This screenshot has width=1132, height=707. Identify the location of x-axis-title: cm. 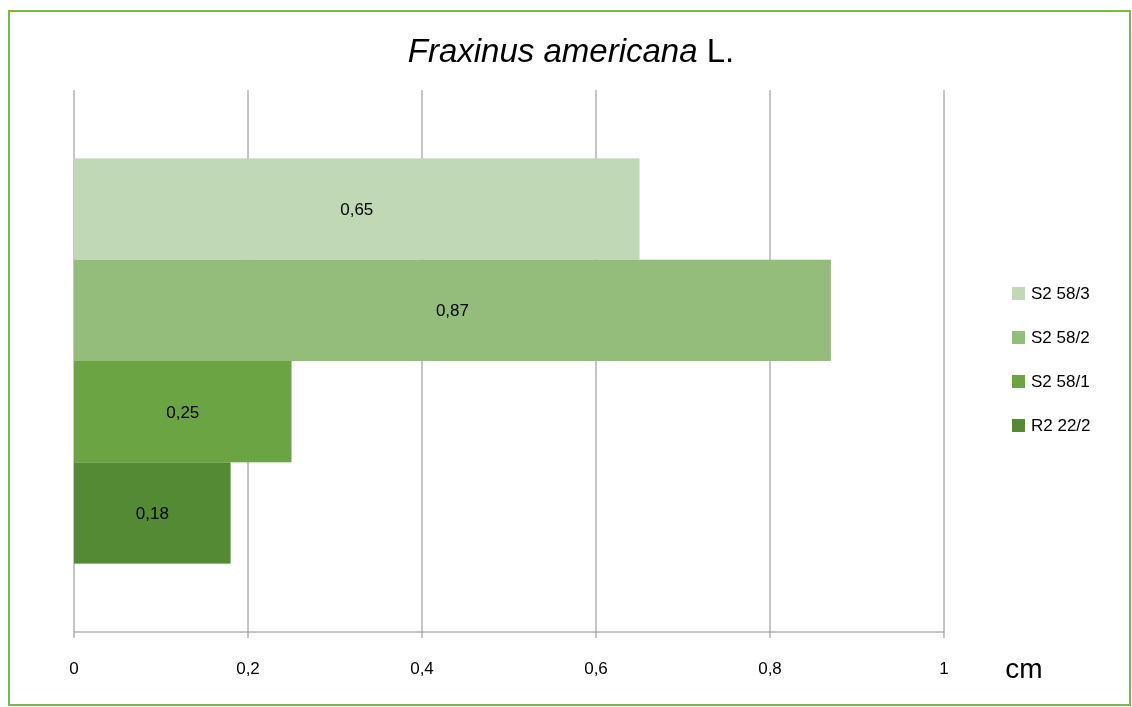
(1024, 668).